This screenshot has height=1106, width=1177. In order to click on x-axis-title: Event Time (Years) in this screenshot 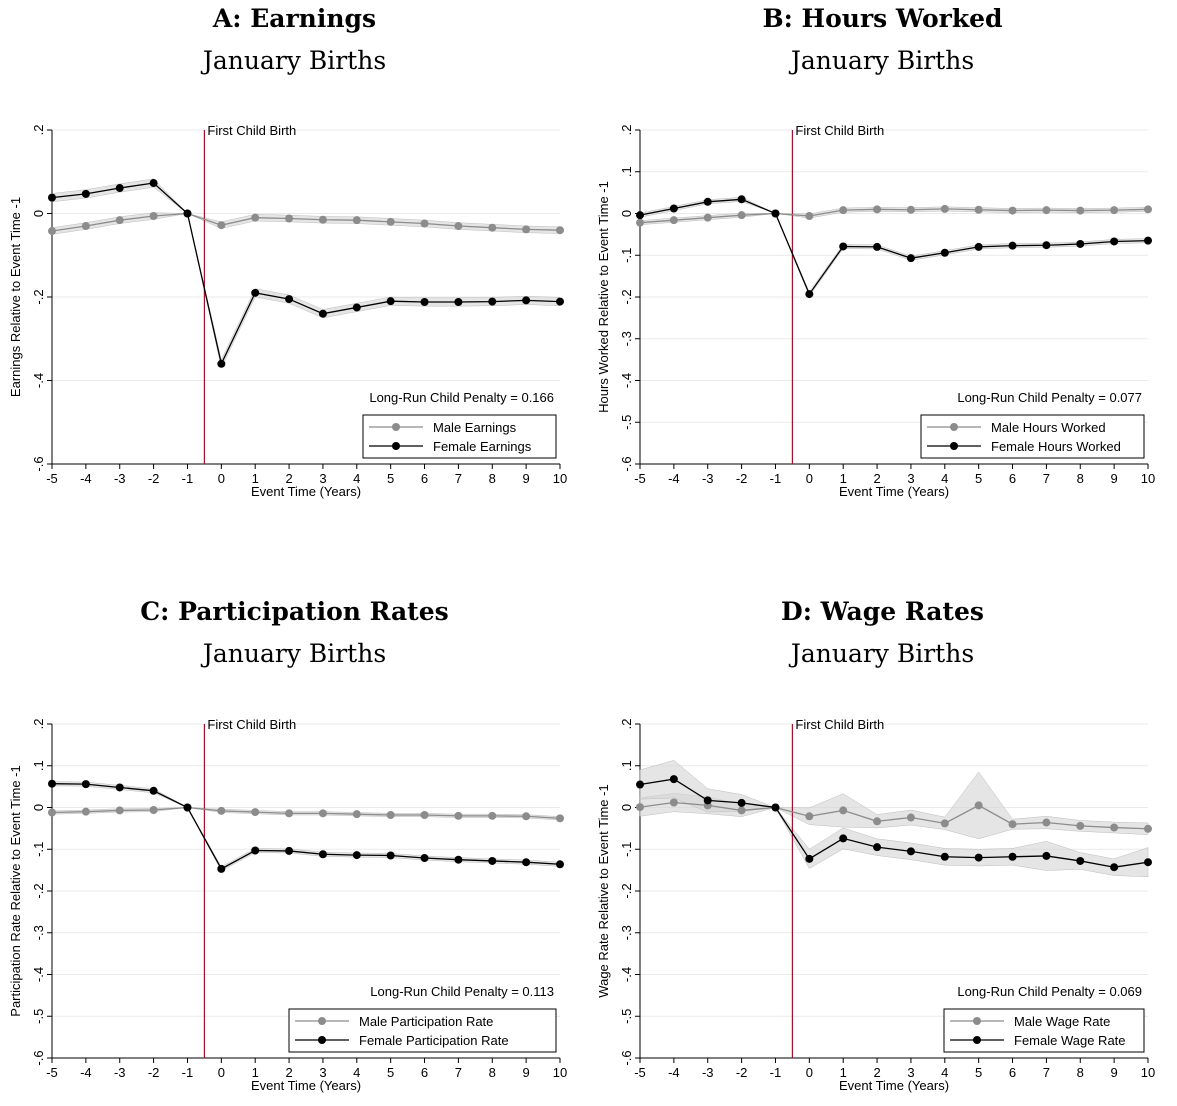, I will do `click(306, 491)`.